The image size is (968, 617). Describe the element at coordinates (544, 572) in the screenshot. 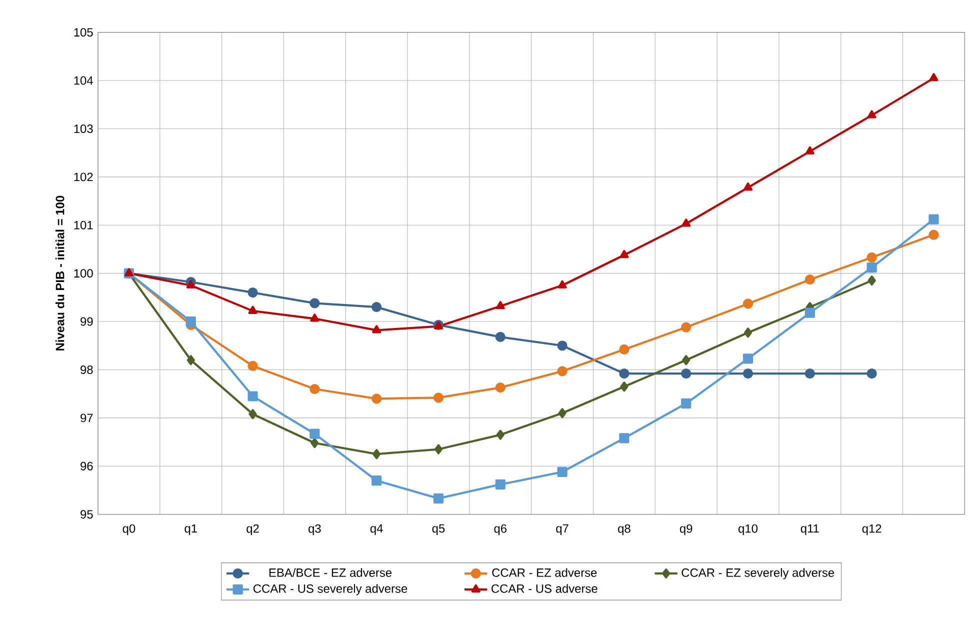

I see `legend-label: CCAR - EZ adverse` at that location.